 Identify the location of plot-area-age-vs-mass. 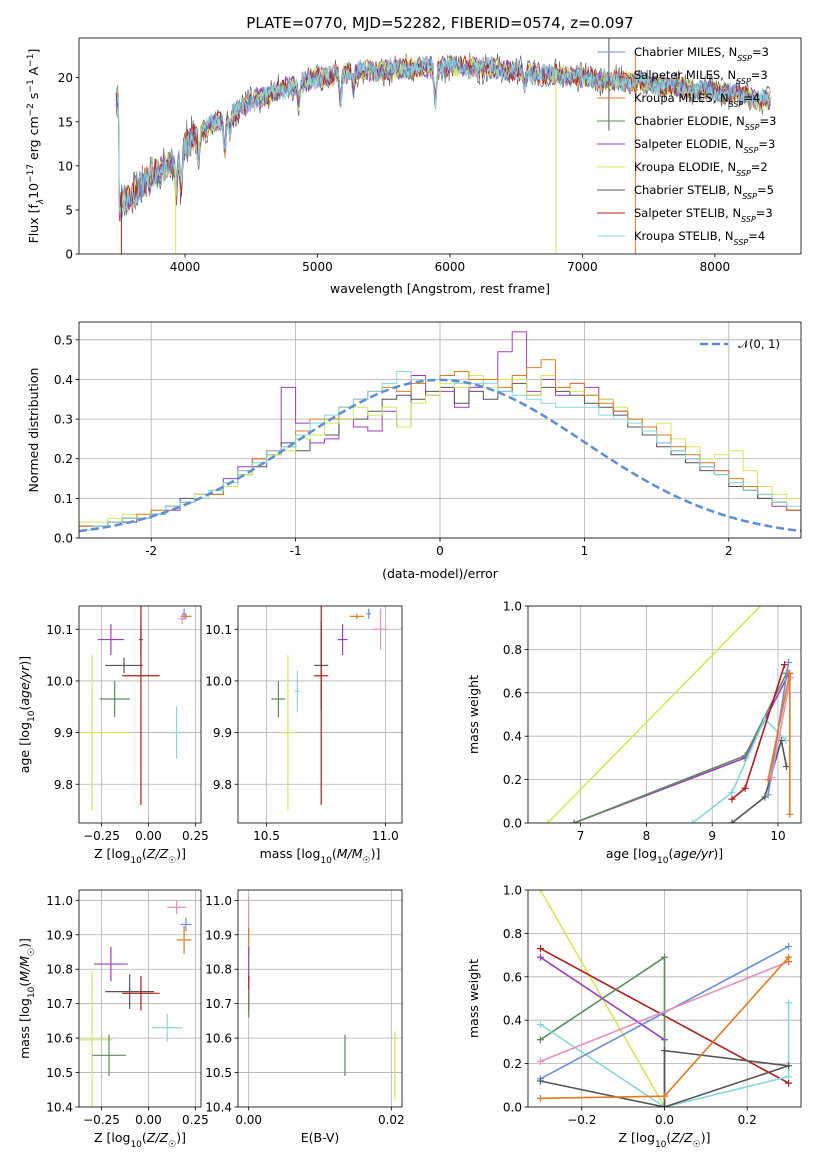
(320, 714).